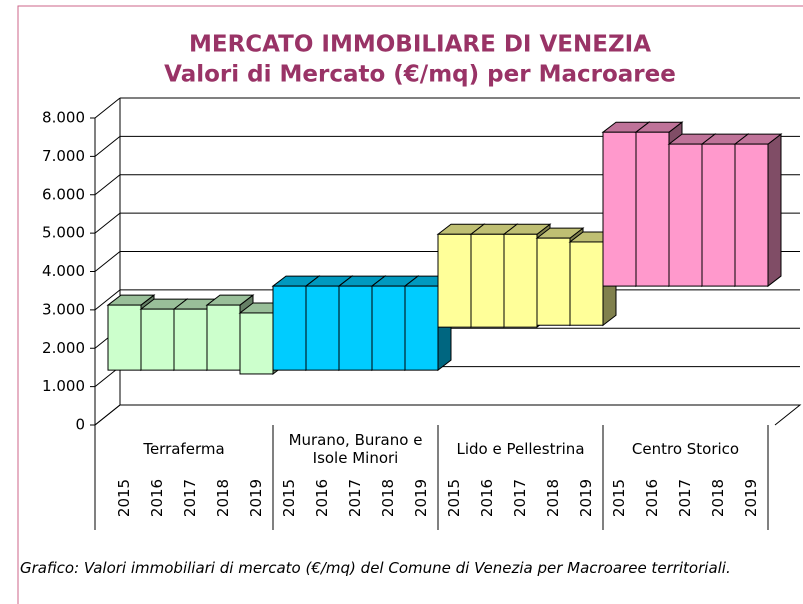  I want to click on group-label: Murano, Burano e Isole Minori, so click(355, 449).